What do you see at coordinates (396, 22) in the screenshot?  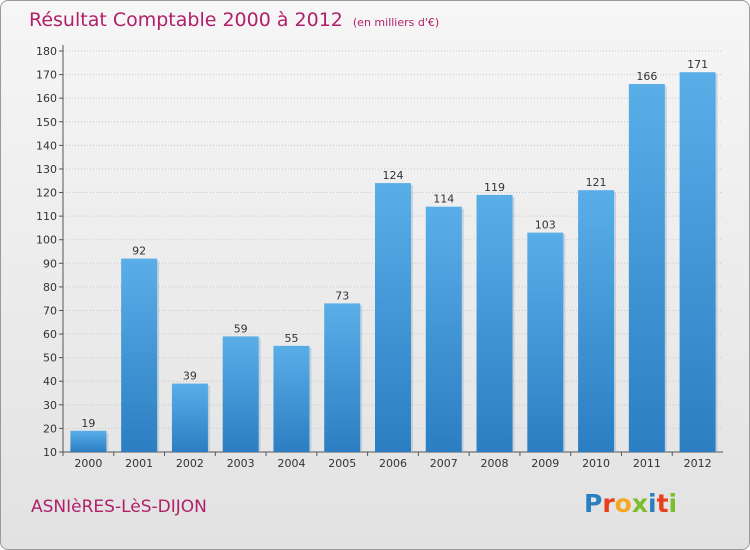 I see `chart-subtitle: (en milliers d'€)` at bounding box center [396, 22].